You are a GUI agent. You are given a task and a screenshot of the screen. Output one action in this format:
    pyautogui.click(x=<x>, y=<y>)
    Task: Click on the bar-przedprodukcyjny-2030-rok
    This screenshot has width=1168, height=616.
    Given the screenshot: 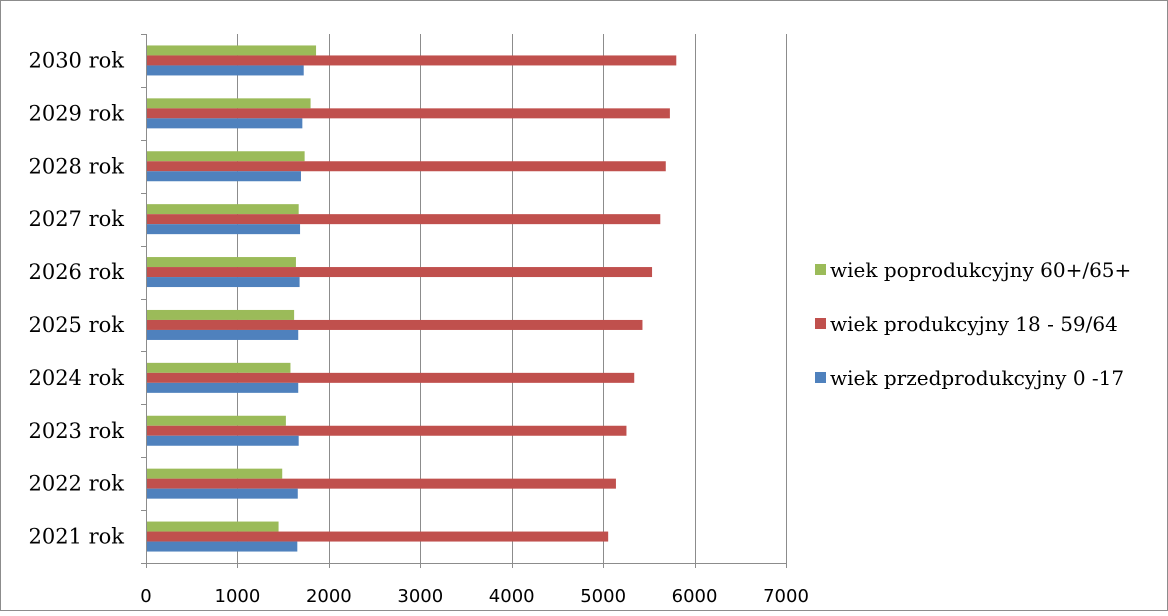 What is the action you would take?
    pyautogui.click(x=225, y=70)
    